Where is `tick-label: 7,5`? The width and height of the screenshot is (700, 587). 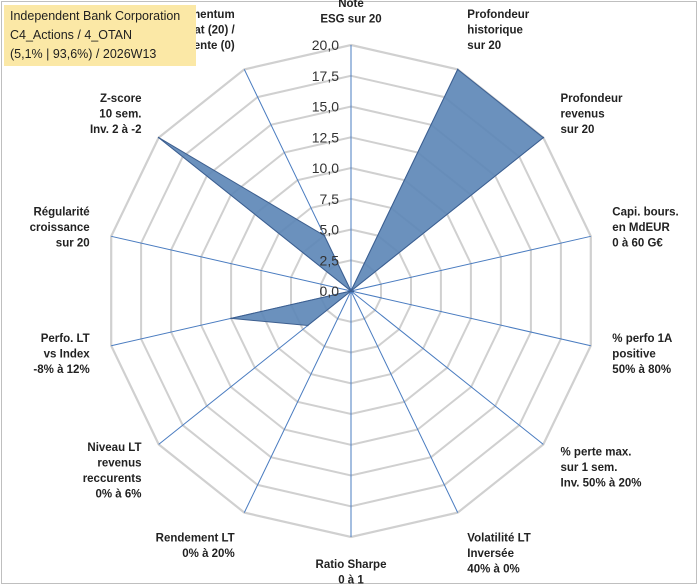
tick-label: 7,5 is located at coordinates (330, 199).